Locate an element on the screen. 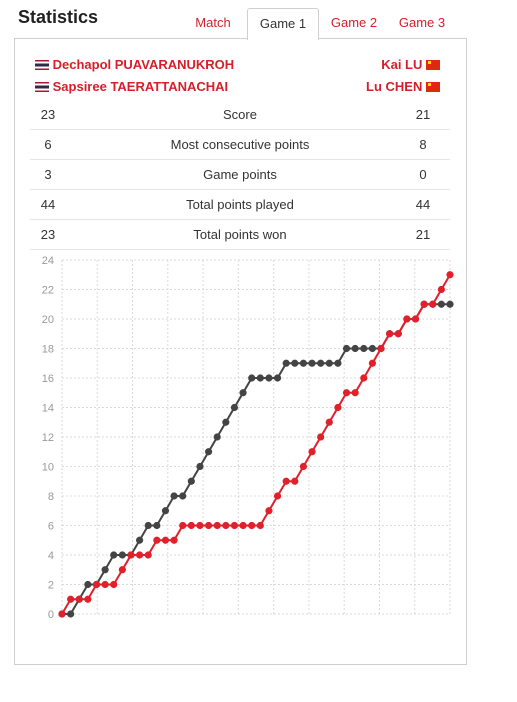 This screenshot has height=702, width=517. left-player-1: Dechapol PUAVARANUKROH is located at coordinates (134, 65).